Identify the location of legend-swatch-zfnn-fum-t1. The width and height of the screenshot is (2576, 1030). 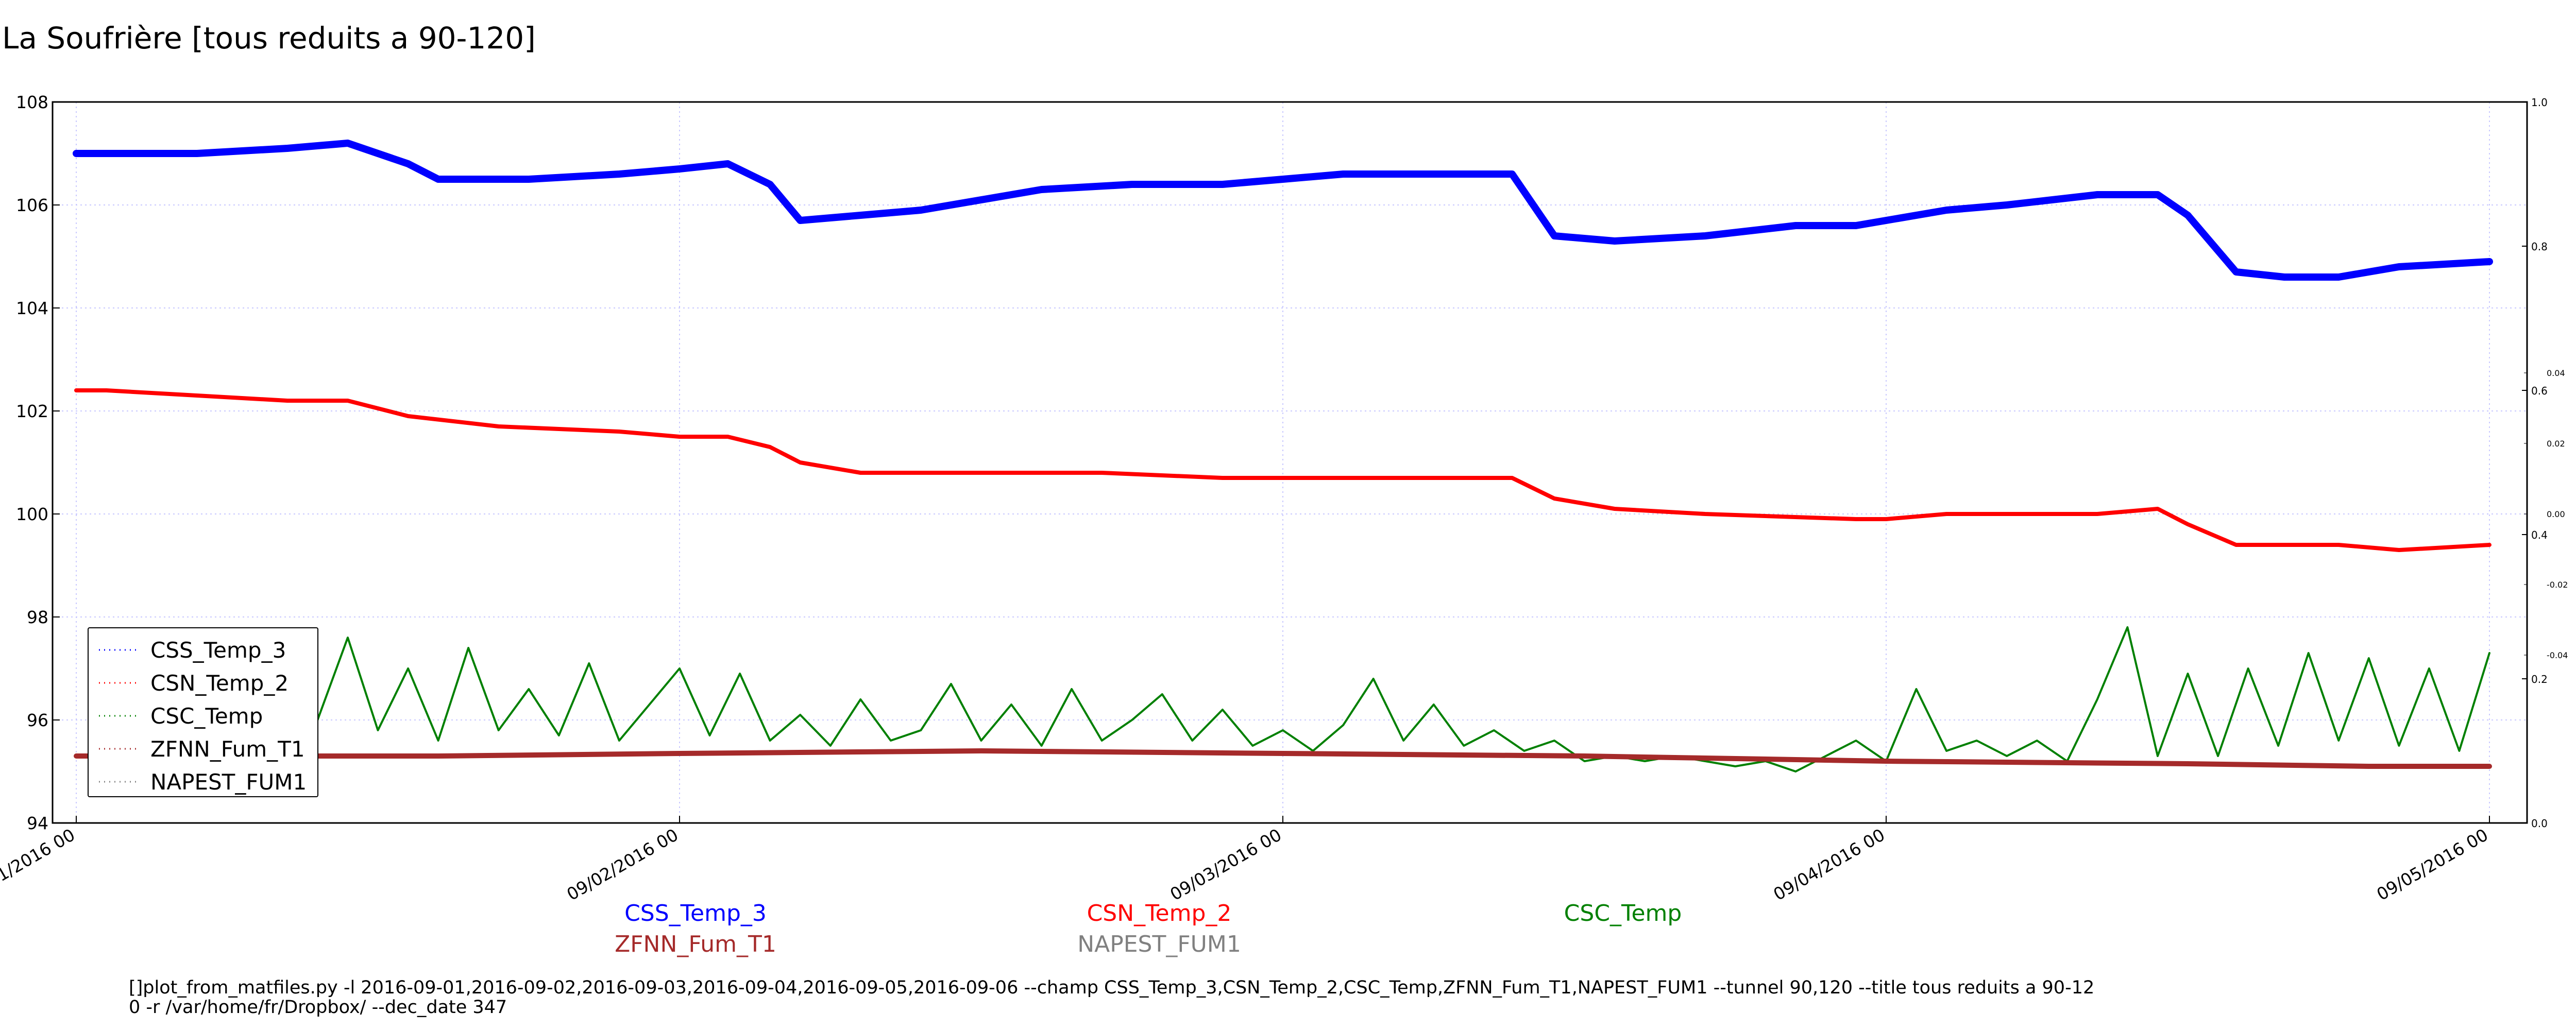
(119, 749).